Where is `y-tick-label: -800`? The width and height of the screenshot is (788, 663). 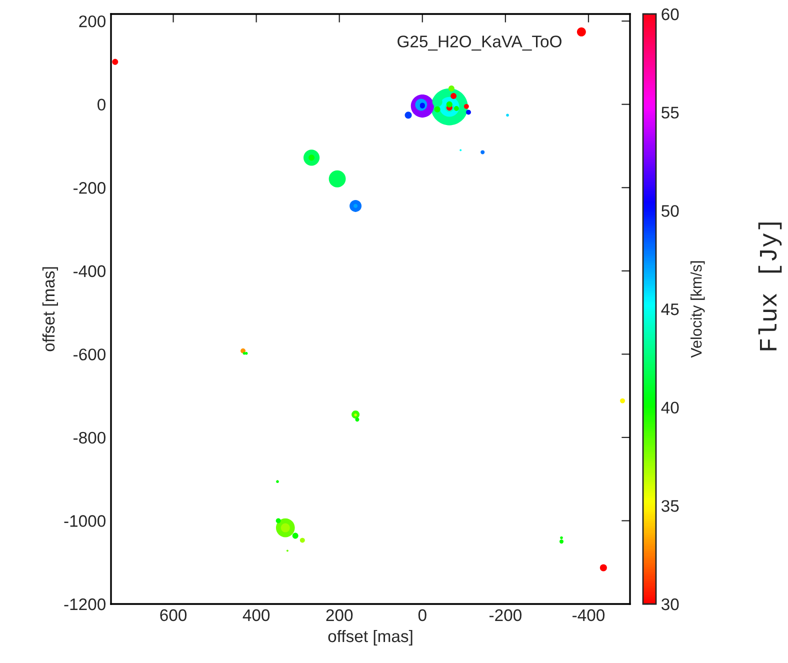 y-tick-label: -800 is located at coordinates (90, 438).